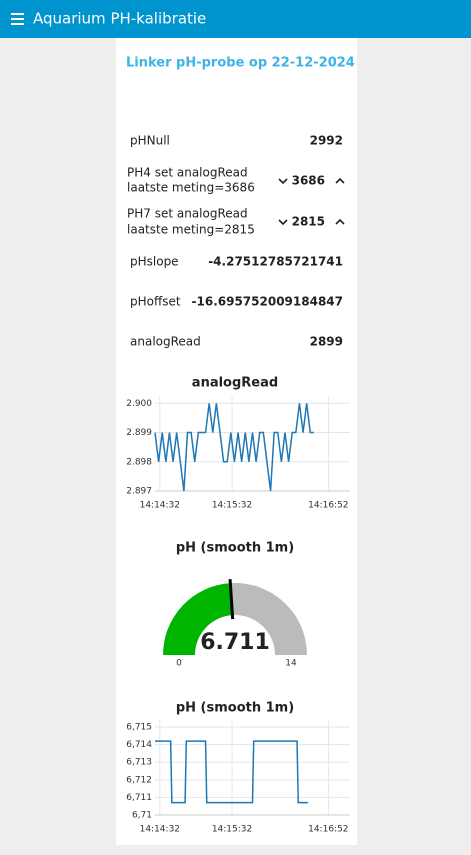 This screenshot has height=855, width=471. What do you see at coordinates (139, 763) in the screenshot?
I see `y-tick-label: 6,713` at bounding box center [139, 763].